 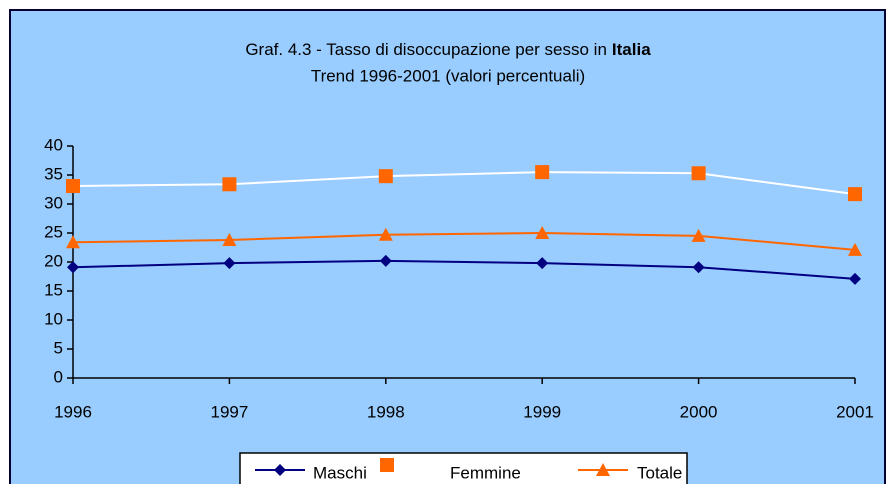 I want to click on legend-label: Totale, so click(x=659, y=472).